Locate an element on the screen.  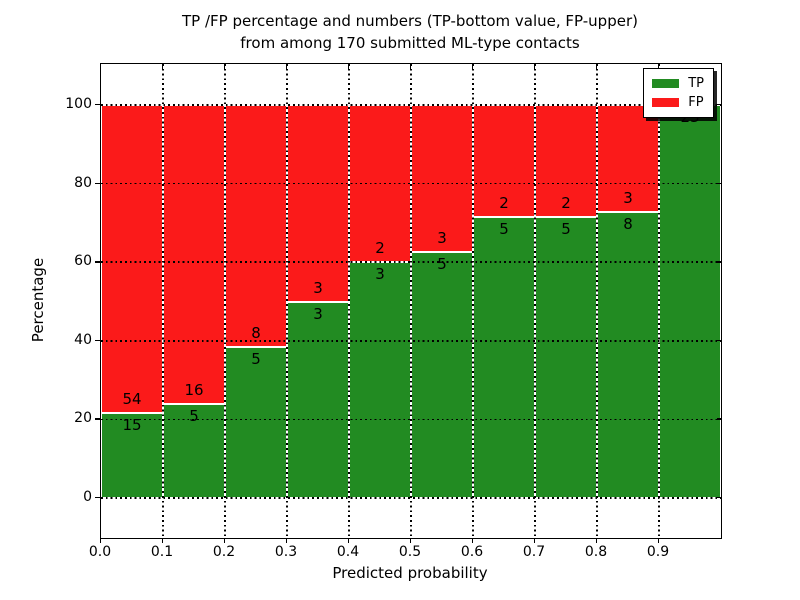
legend-label: TP is located at coordinates (696, 83).